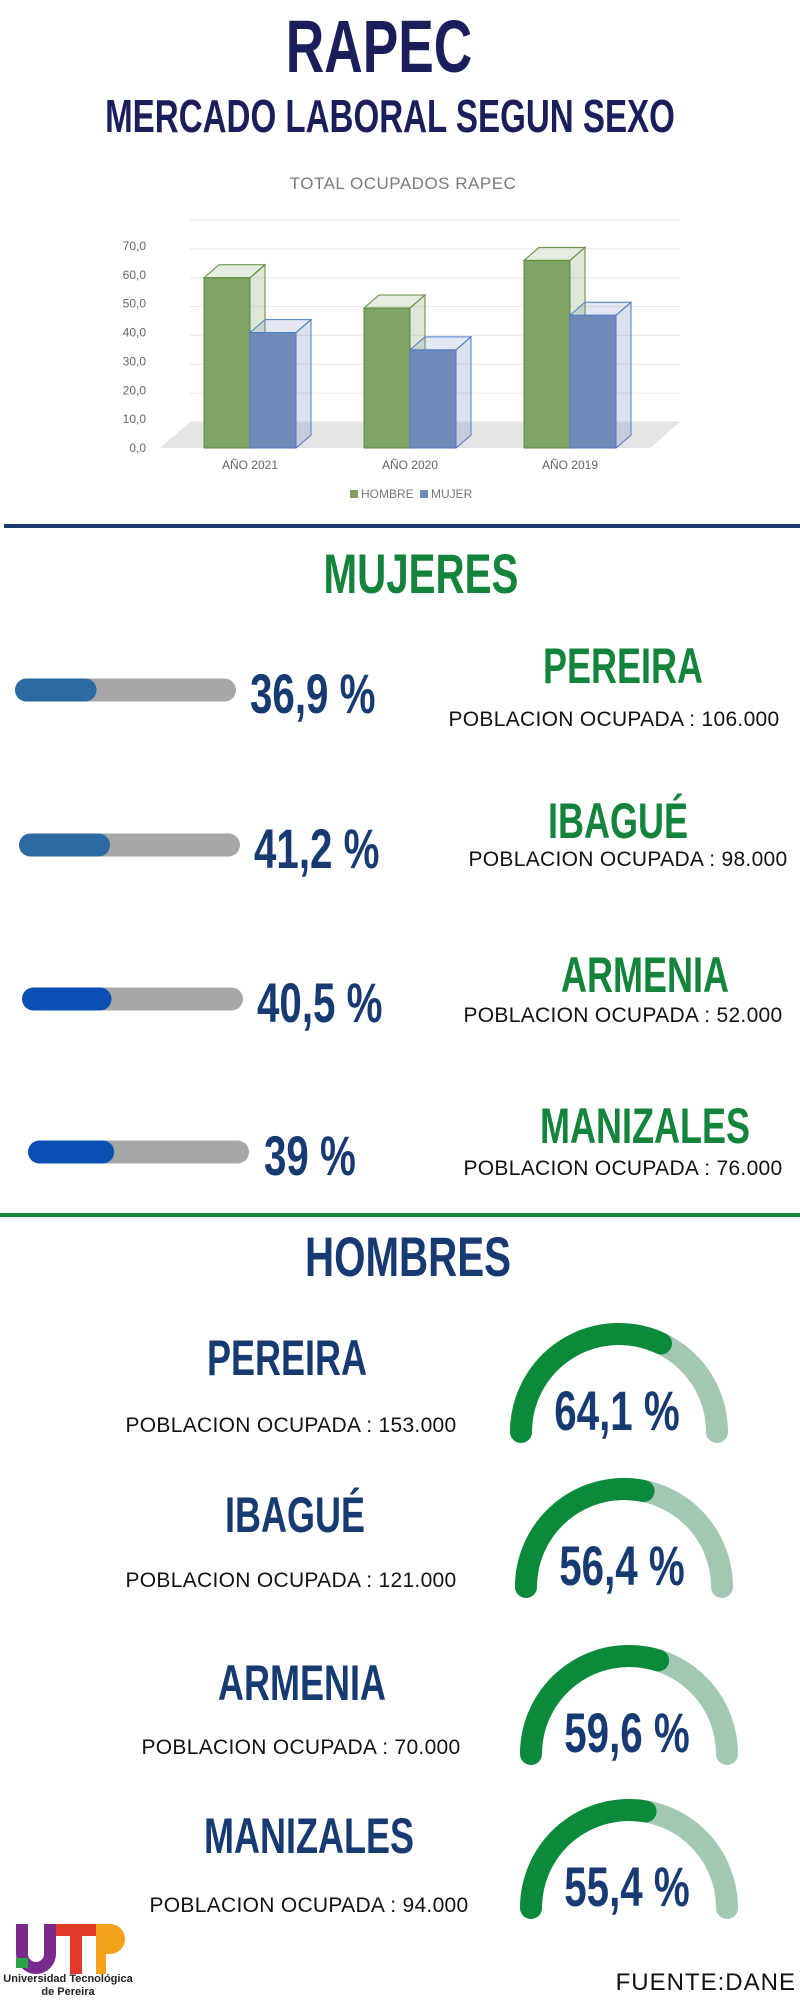  What do you see at coordinates (135, 275) in the screenshot?
I see `y-tick-label: 60,0` at bounding box center [135, 275].